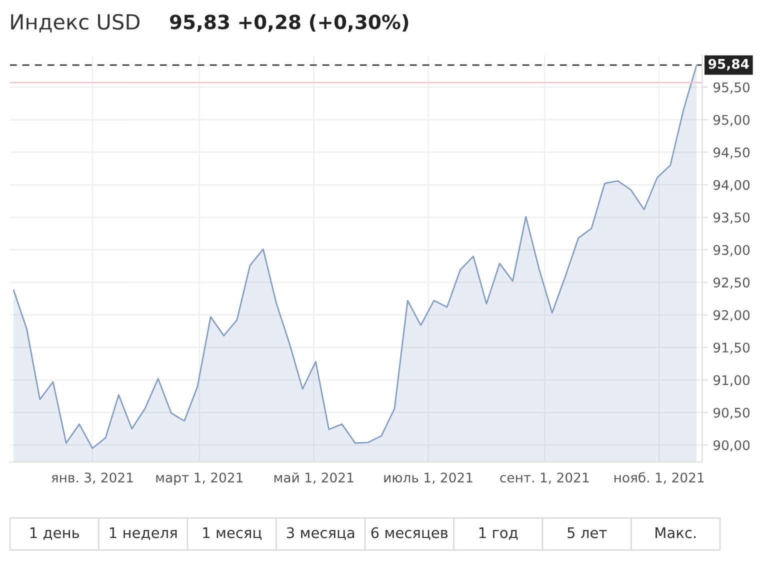 This screenshot has width=760, height=564. I want to click on y-tick-label: 91,00, so click(731, 380).